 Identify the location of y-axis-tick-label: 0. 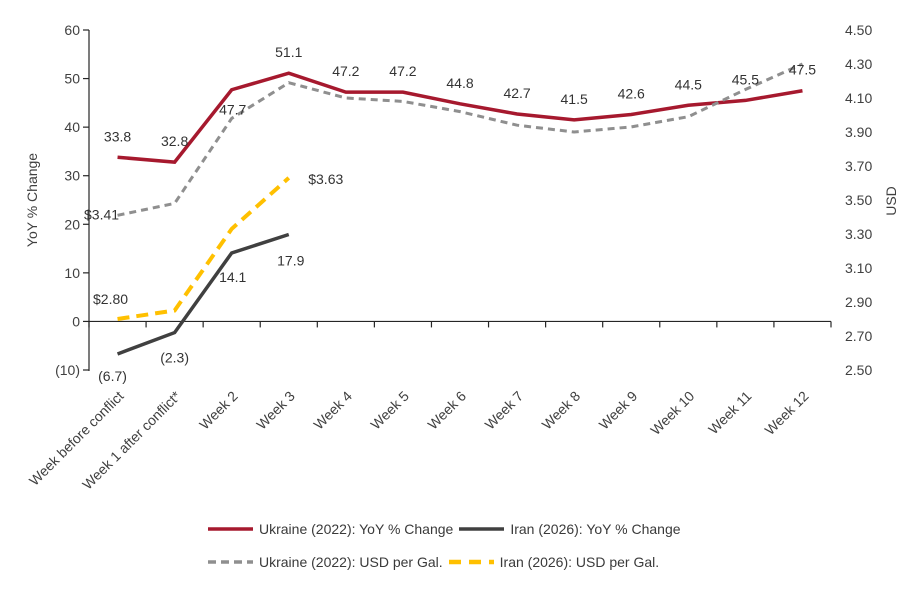
(76, 321).